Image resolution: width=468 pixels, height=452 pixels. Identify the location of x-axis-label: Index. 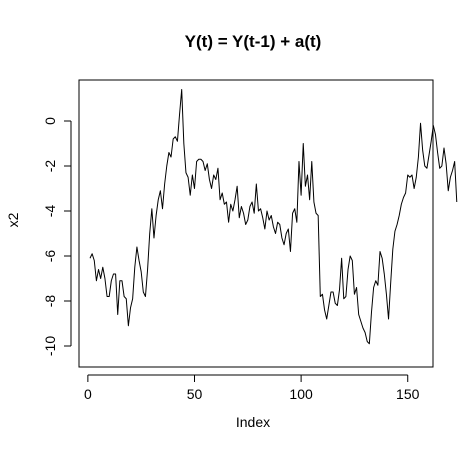
(253, 422).